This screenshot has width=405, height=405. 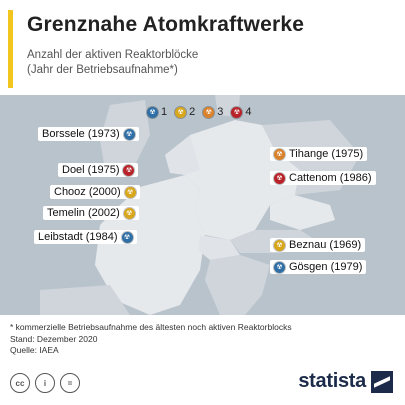 I want to click on plant-label: Leibstadt (1984), so click(x=78, y=237).